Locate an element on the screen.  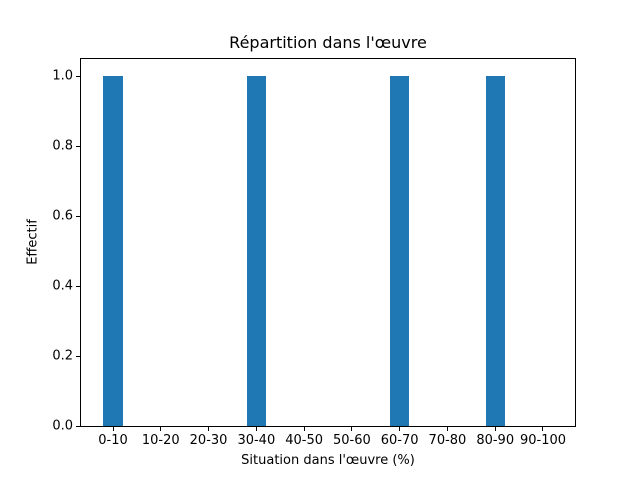
x-tick-label: 40-50 is located at coordinates (304, 440).